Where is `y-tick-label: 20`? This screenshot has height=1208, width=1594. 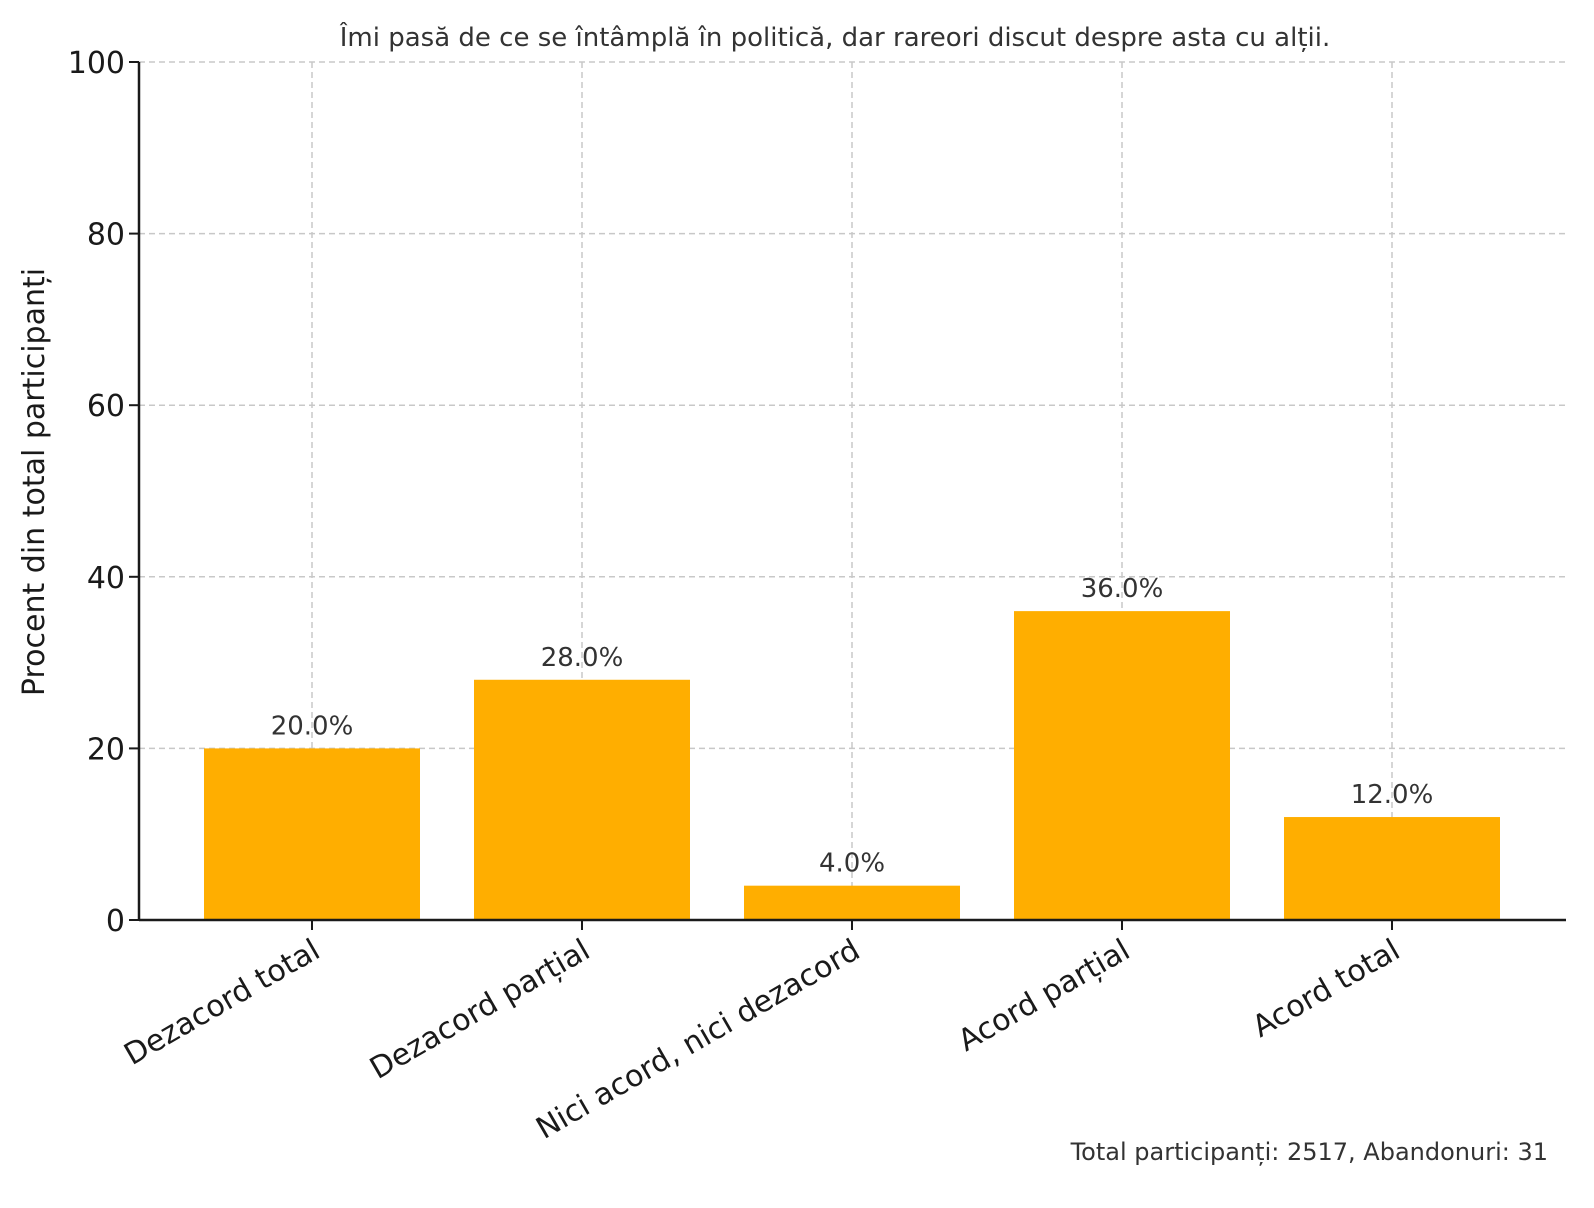
y-tick-label: 20 is located at coordinates (106, 749).